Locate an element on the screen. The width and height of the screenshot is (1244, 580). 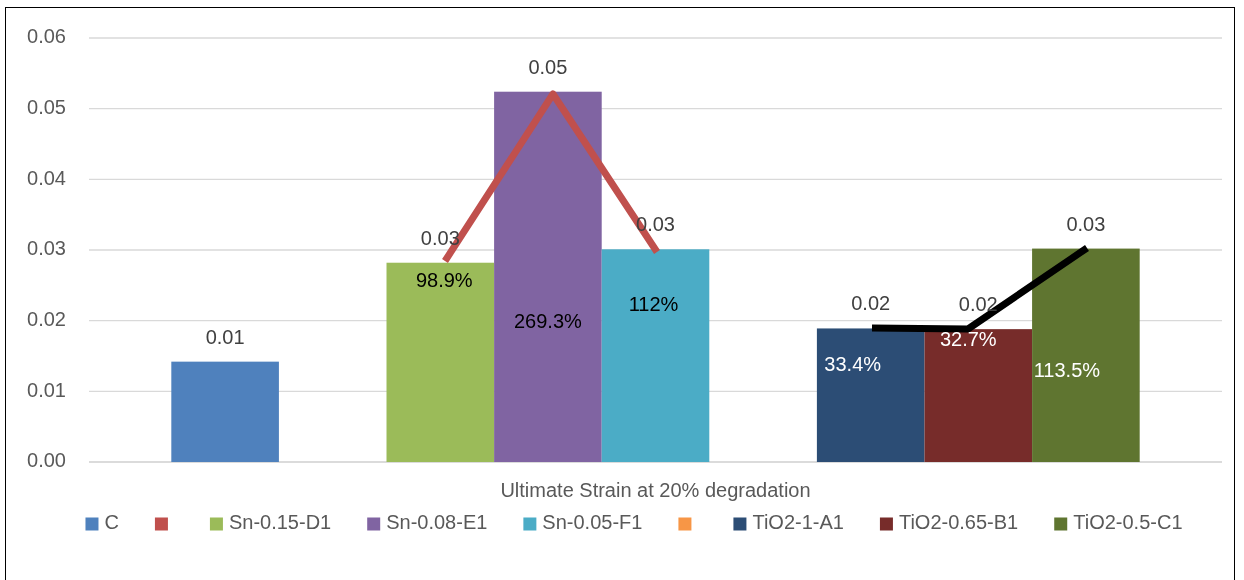
legend-label: TiO2-0.5-C1 is located at coordinates (1128, 522).